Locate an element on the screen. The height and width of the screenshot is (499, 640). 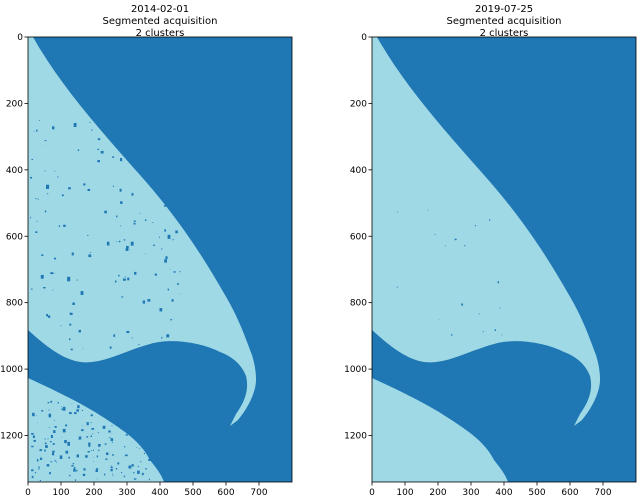
y-tick-label-left: 1000 is located at coordinates (11, 370).